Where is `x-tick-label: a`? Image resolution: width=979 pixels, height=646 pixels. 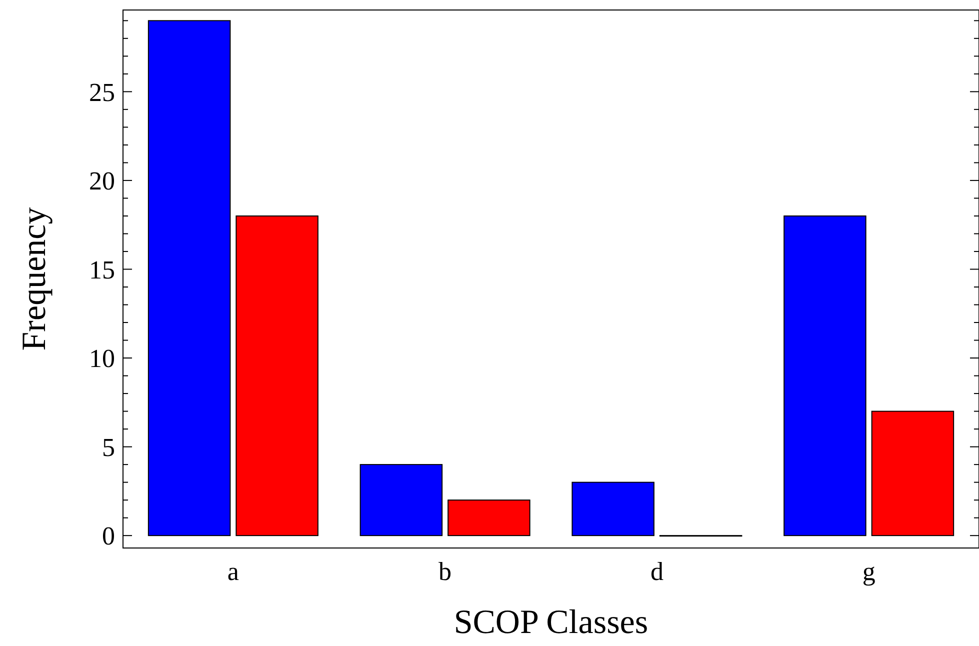 x-tick-label: a is located at coordinates (233, 571).